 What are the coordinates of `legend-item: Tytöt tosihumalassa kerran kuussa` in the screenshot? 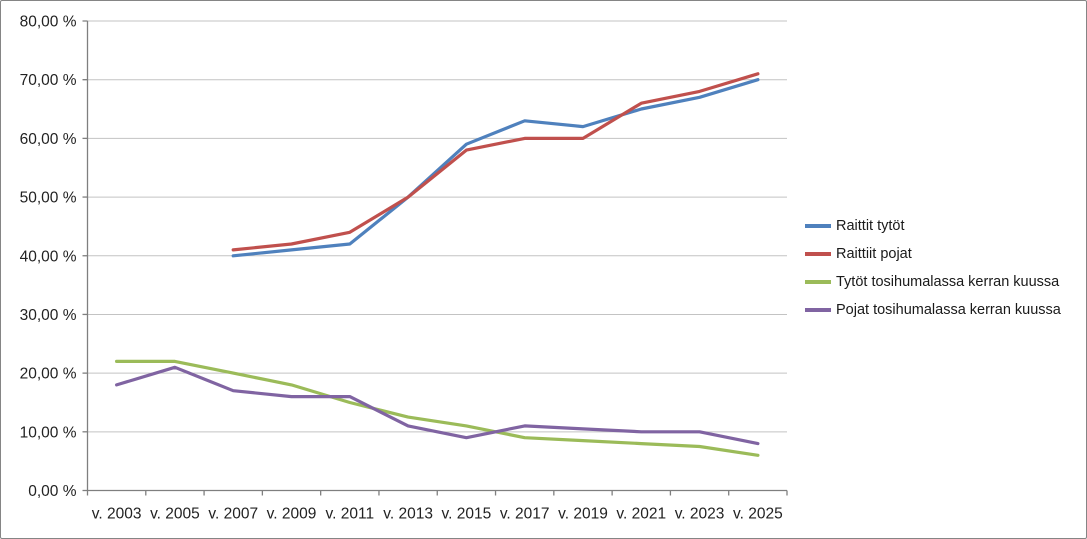 It's located at (933, 282).